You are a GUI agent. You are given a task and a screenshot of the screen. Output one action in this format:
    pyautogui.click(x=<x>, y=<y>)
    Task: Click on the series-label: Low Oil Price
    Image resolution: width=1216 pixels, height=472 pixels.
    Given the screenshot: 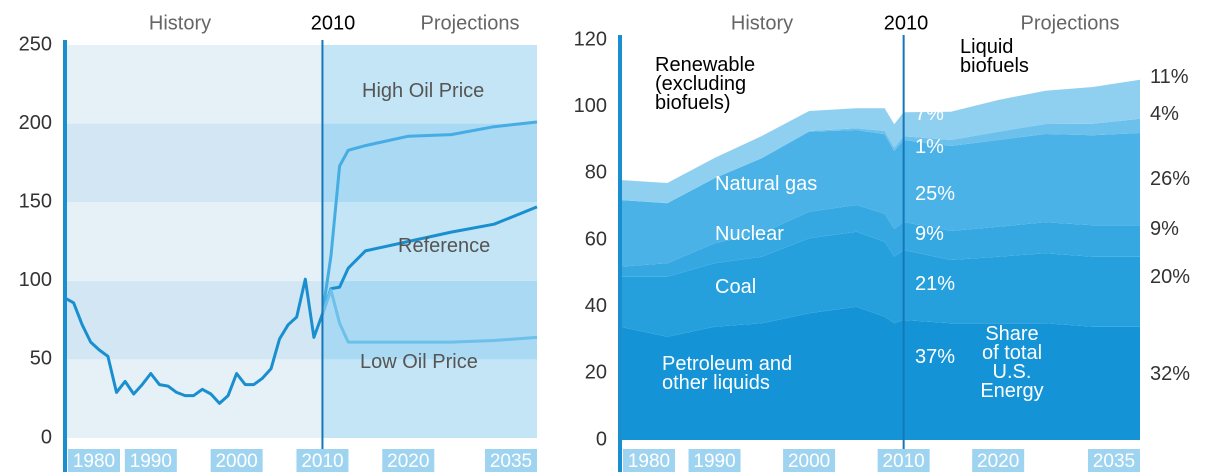 What is the action you would take?
    pyautogui.click(x=419, y=362)
    